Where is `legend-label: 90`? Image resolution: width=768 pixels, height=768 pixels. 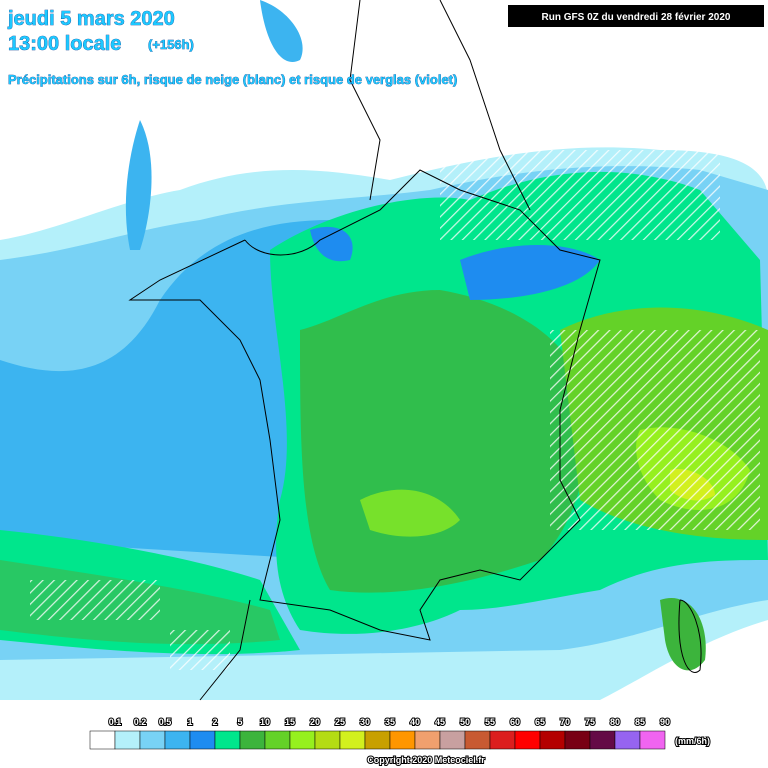
legend-label: 90 is located at coordinates (665, 722).